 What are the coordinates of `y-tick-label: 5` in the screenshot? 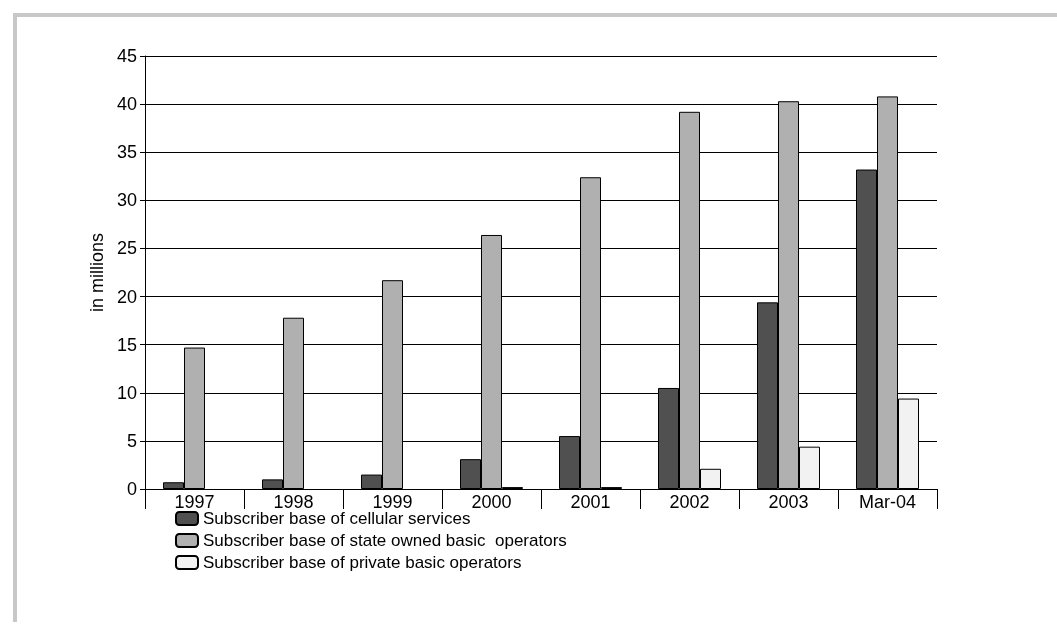 It's located at (131, 440).